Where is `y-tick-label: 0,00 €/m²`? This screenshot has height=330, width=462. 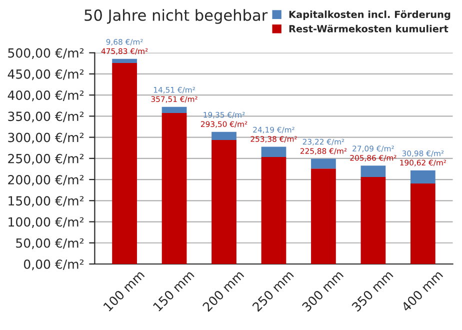 y-tick-label: 0,00 €/m² is located at coordinates (54, 264).